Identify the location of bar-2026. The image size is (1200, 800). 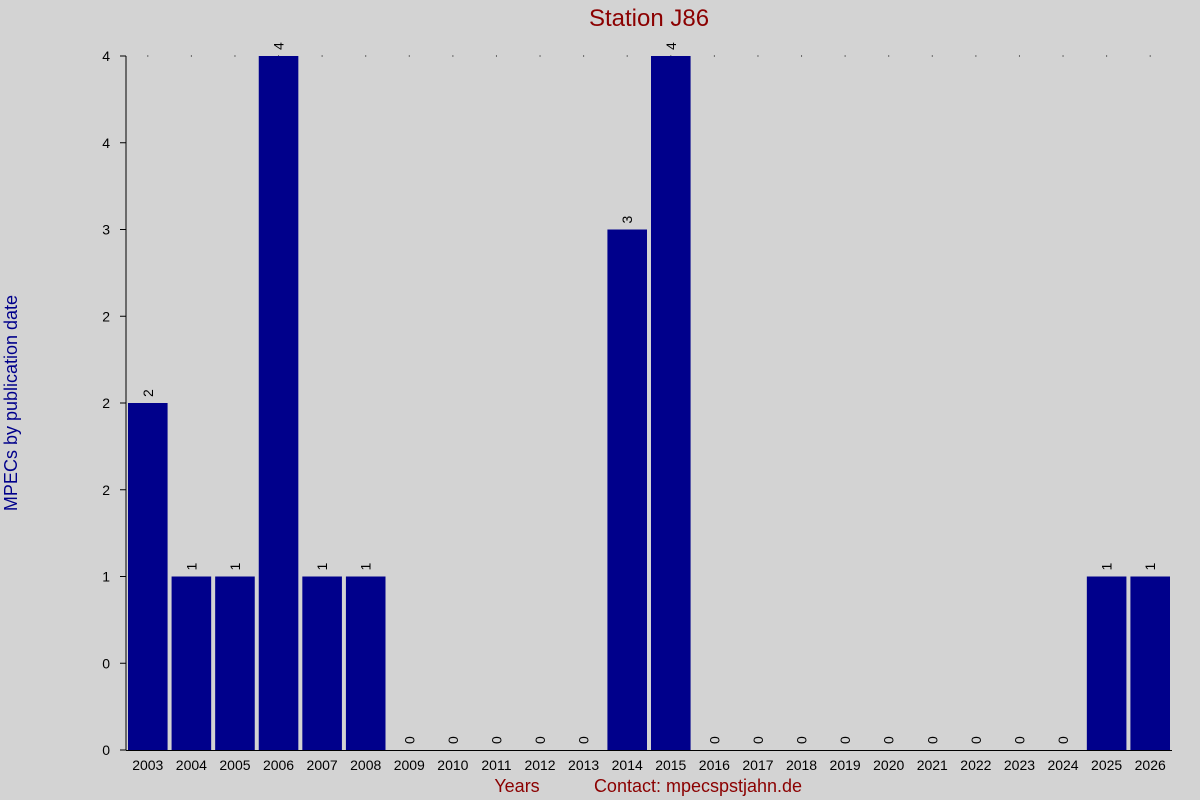
(1150, 663).